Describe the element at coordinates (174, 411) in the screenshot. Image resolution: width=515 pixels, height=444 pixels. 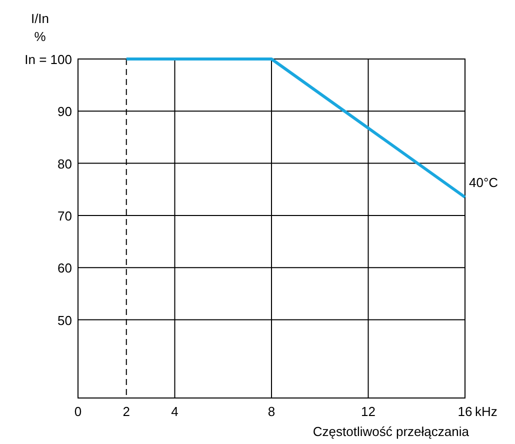
I see `x-tick-label: 4` at that location.